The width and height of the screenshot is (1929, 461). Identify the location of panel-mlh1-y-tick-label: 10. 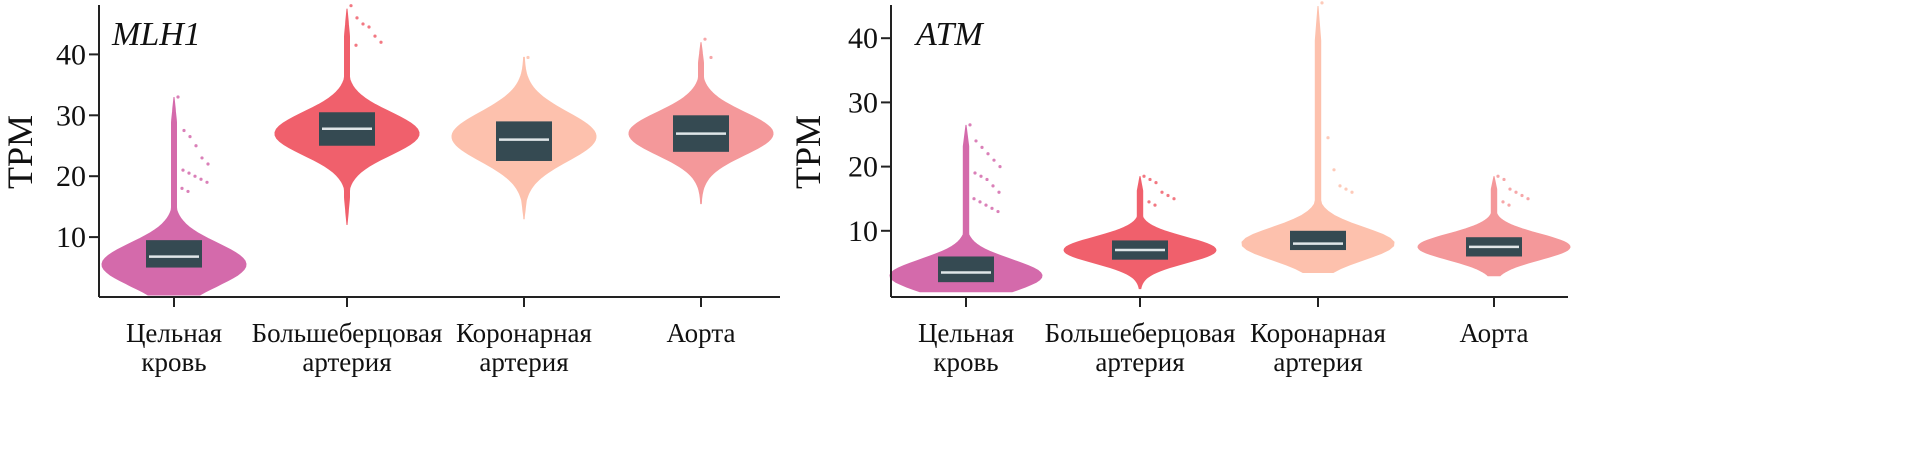
(71, 237).